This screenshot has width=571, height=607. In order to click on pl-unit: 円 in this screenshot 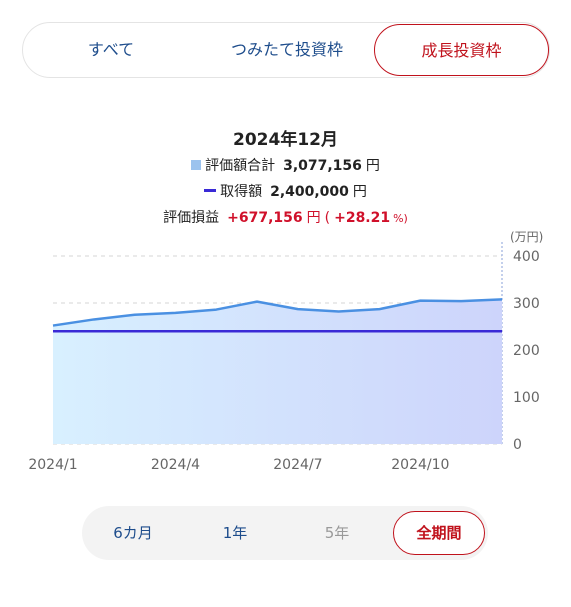, I will do `click(313, 218)`.